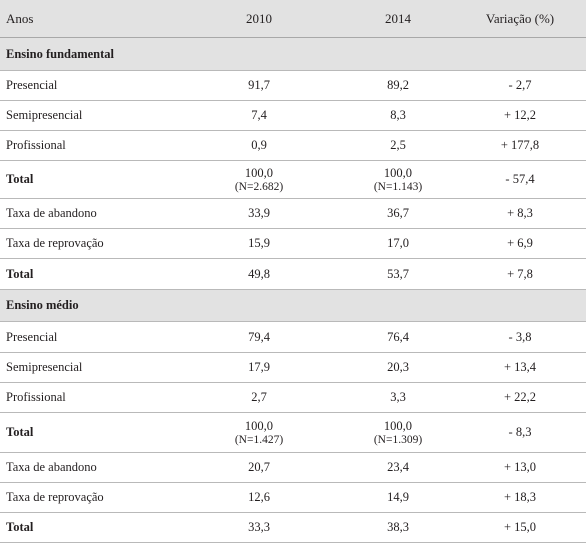 The image size is (586, 544). I want to click on total-n: (N=1.143), so click(398, 186).